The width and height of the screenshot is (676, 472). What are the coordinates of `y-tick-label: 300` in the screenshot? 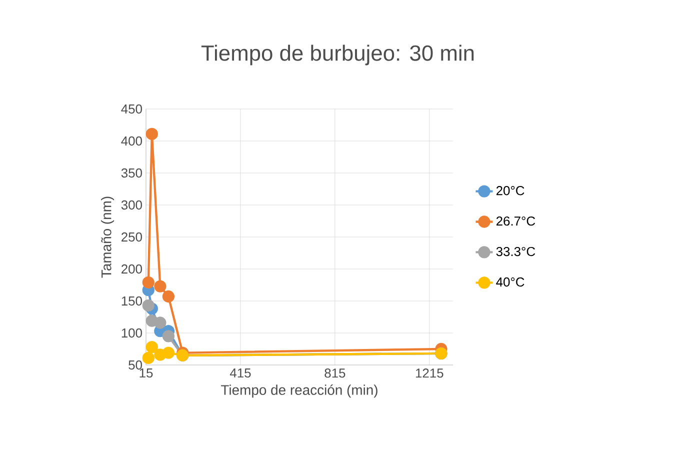 It's located at (131, 205).